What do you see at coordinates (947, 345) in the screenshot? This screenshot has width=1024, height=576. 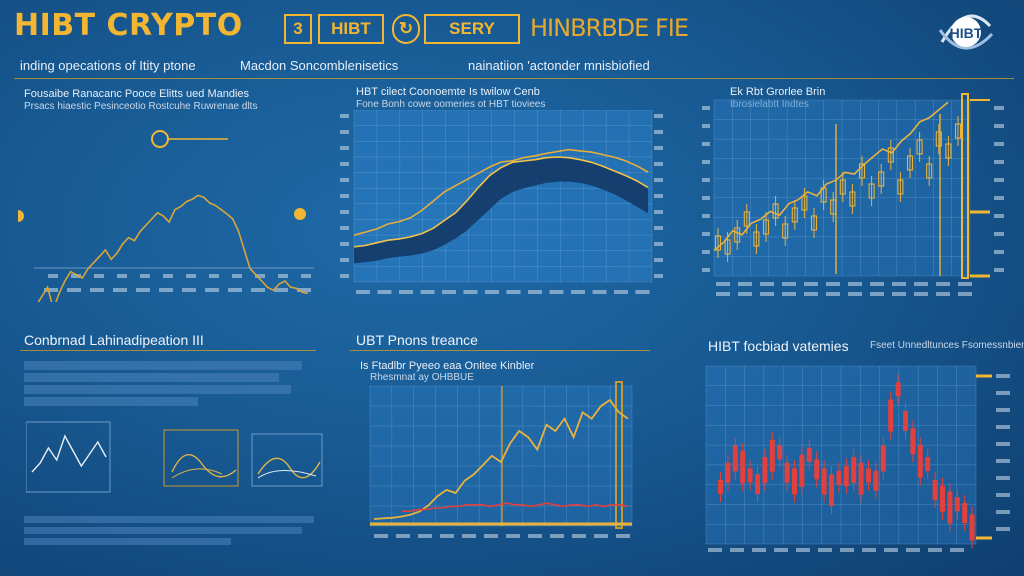 I see `panel6-legend: Fseet Unnedltunces Fsomessnbien` at bounding box center [947, 345].